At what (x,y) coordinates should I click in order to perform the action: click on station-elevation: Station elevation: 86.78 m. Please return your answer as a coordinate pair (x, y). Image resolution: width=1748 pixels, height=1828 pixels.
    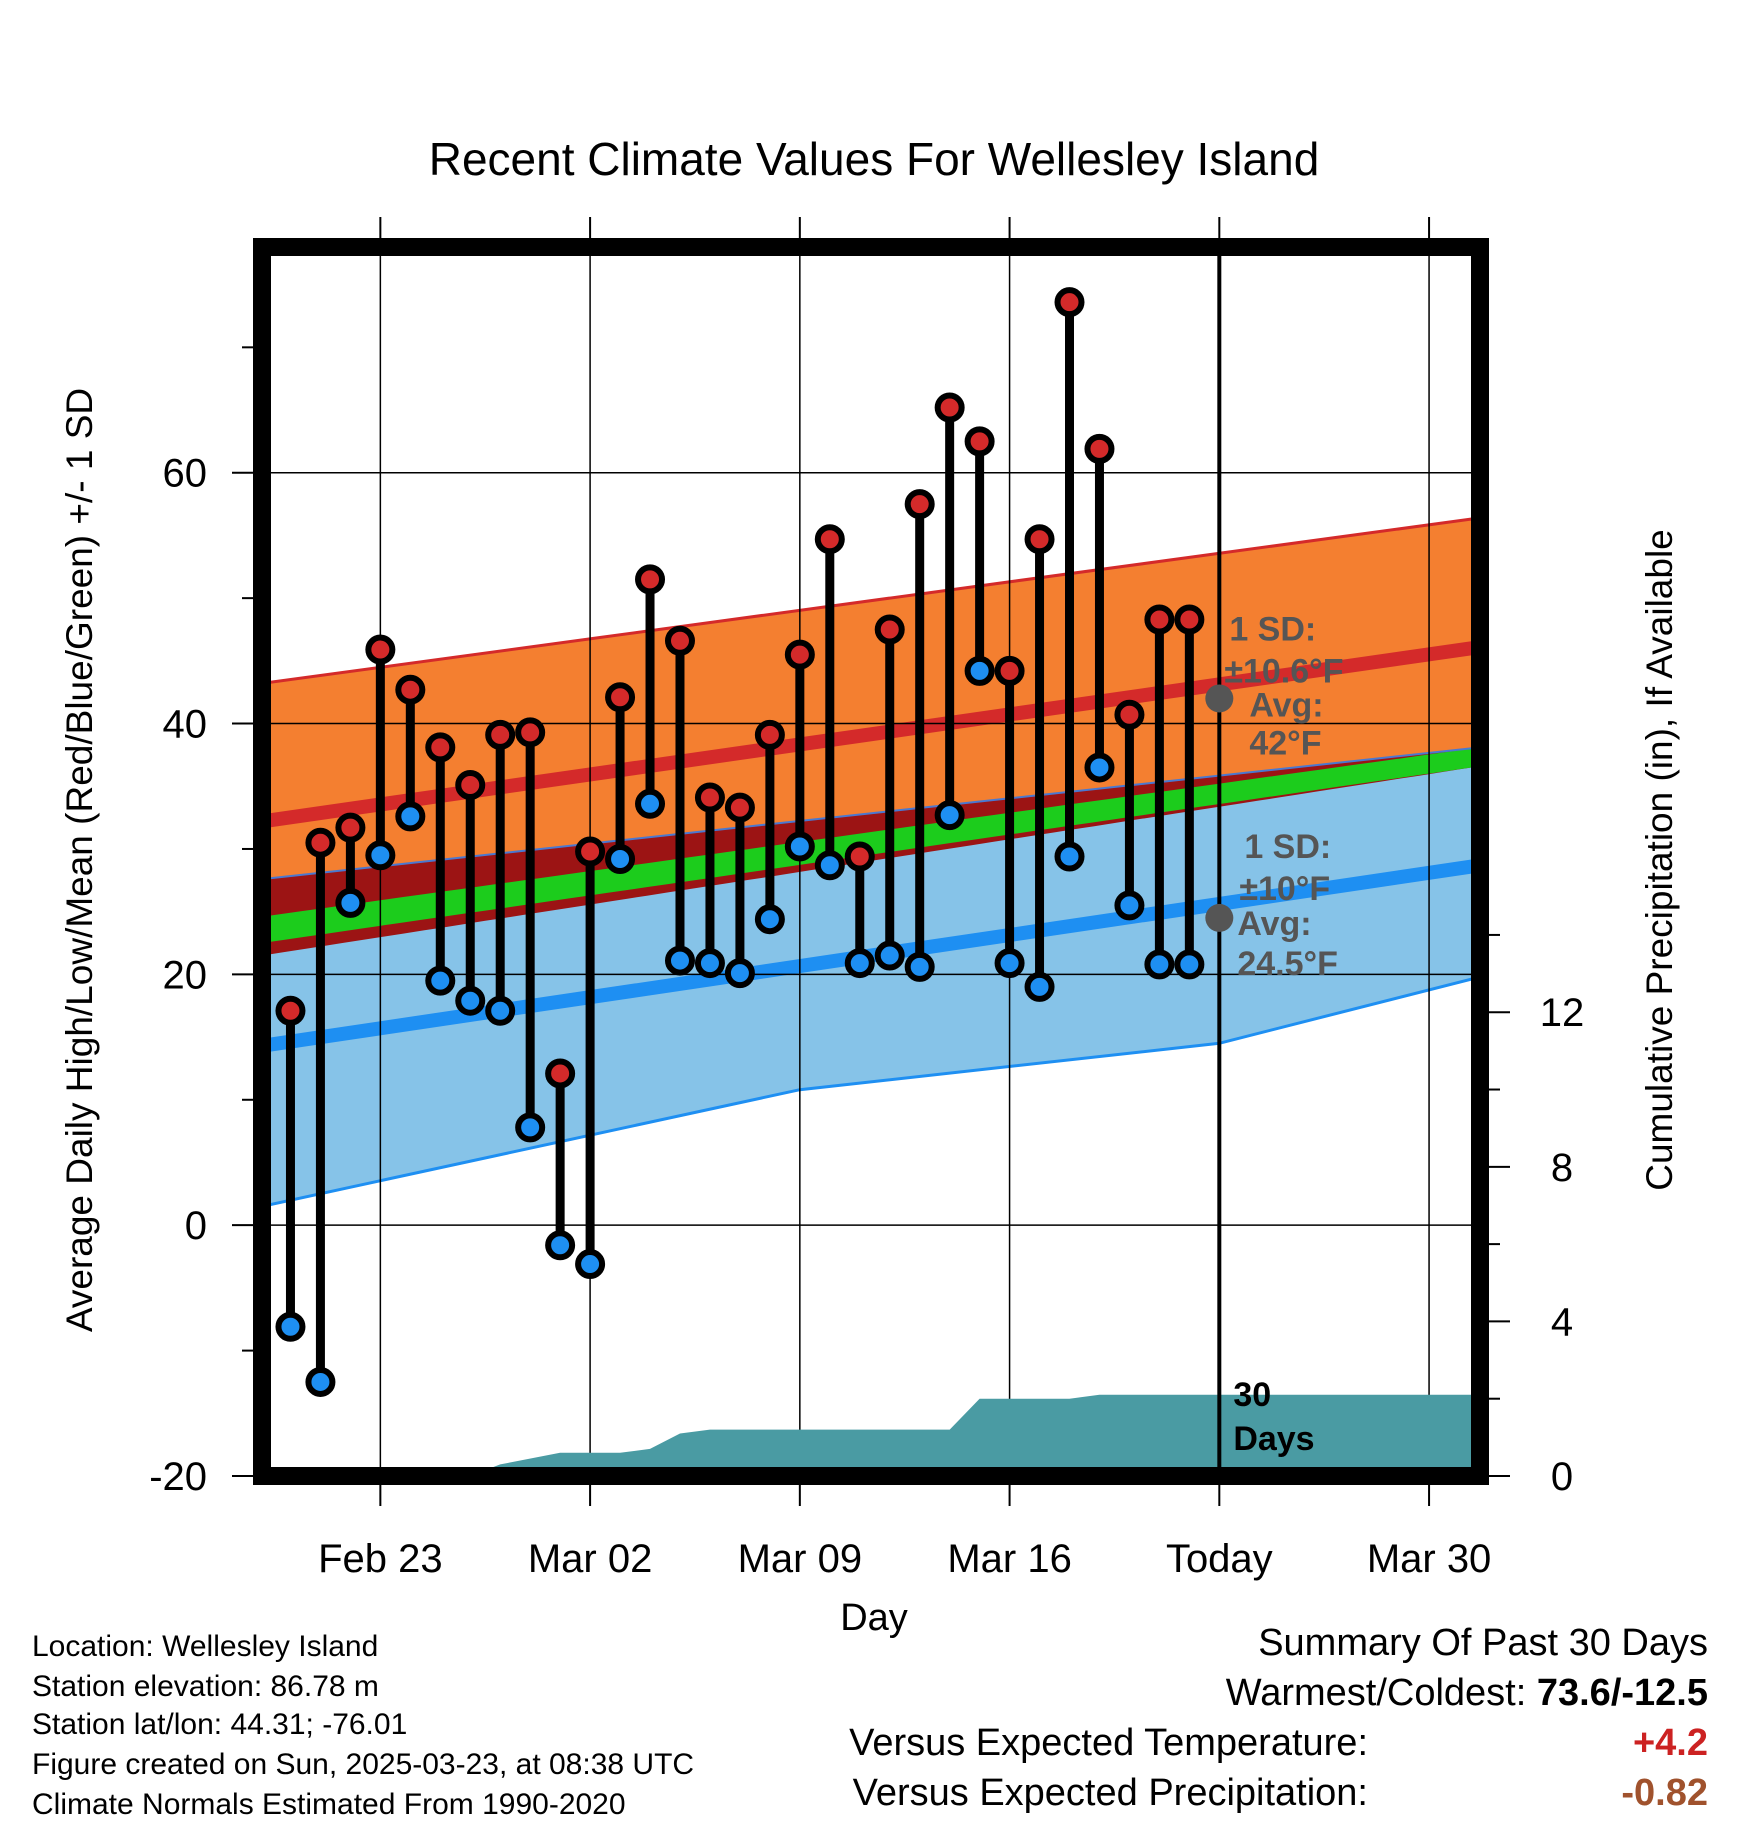
    Looking at the image, I should click on (205, 1686).